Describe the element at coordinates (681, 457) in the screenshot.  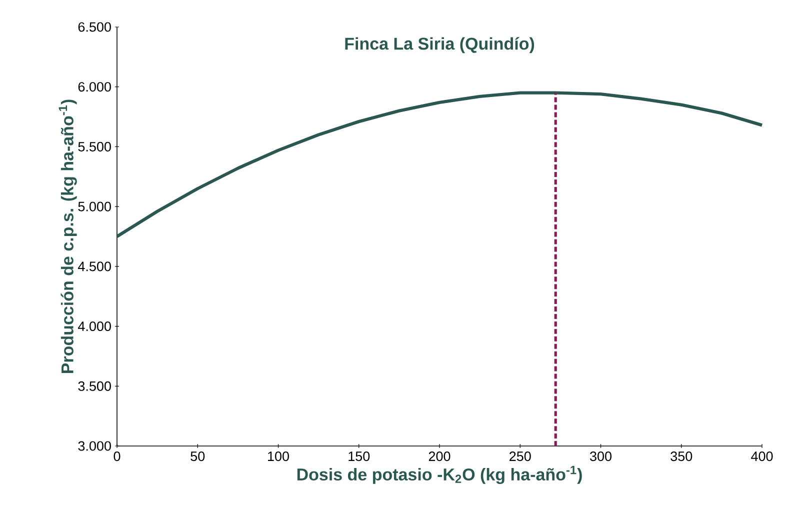
I see `x-tick-label: 350` at that location.